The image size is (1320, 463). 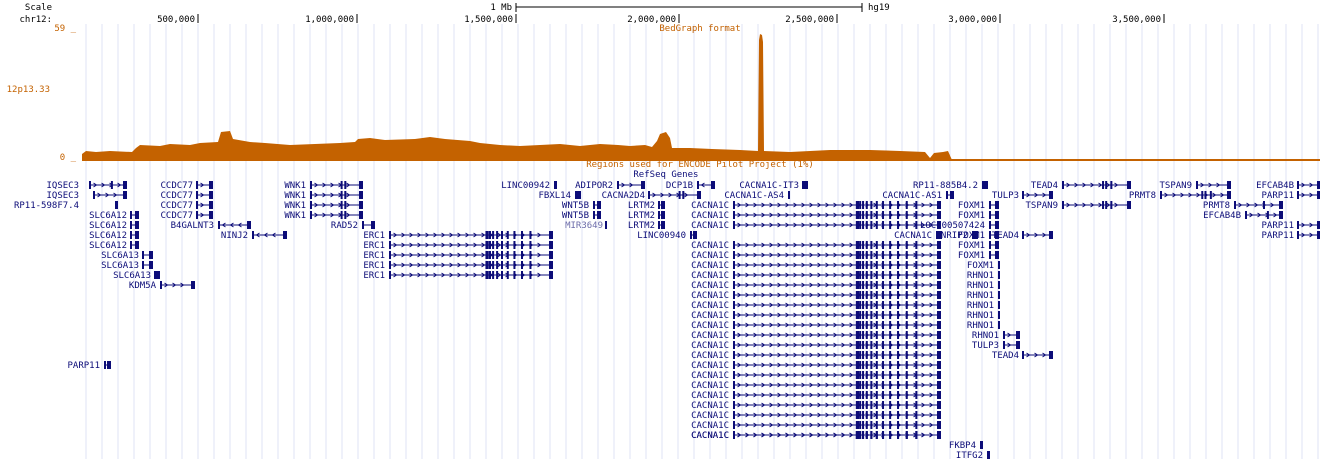 I want to click on gene-label: ADIPOR2, so click(x=594, y=186).